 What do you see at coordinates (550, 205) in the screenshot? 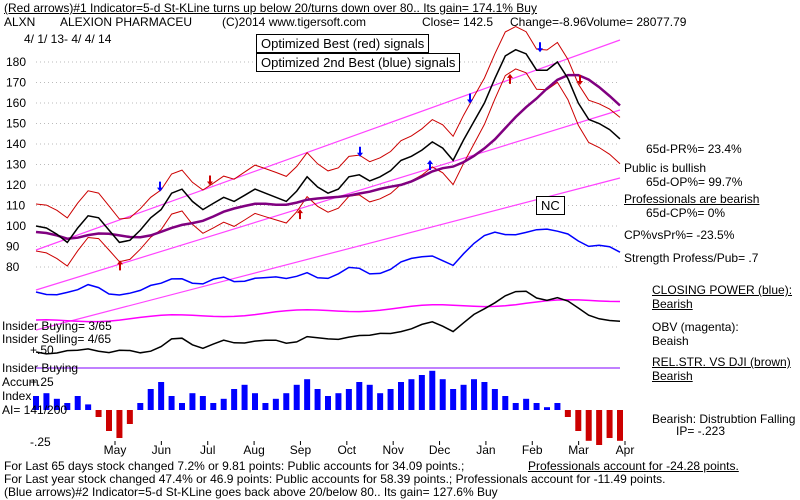
I see `nc-label: NC` at bounding box center [550, 205].